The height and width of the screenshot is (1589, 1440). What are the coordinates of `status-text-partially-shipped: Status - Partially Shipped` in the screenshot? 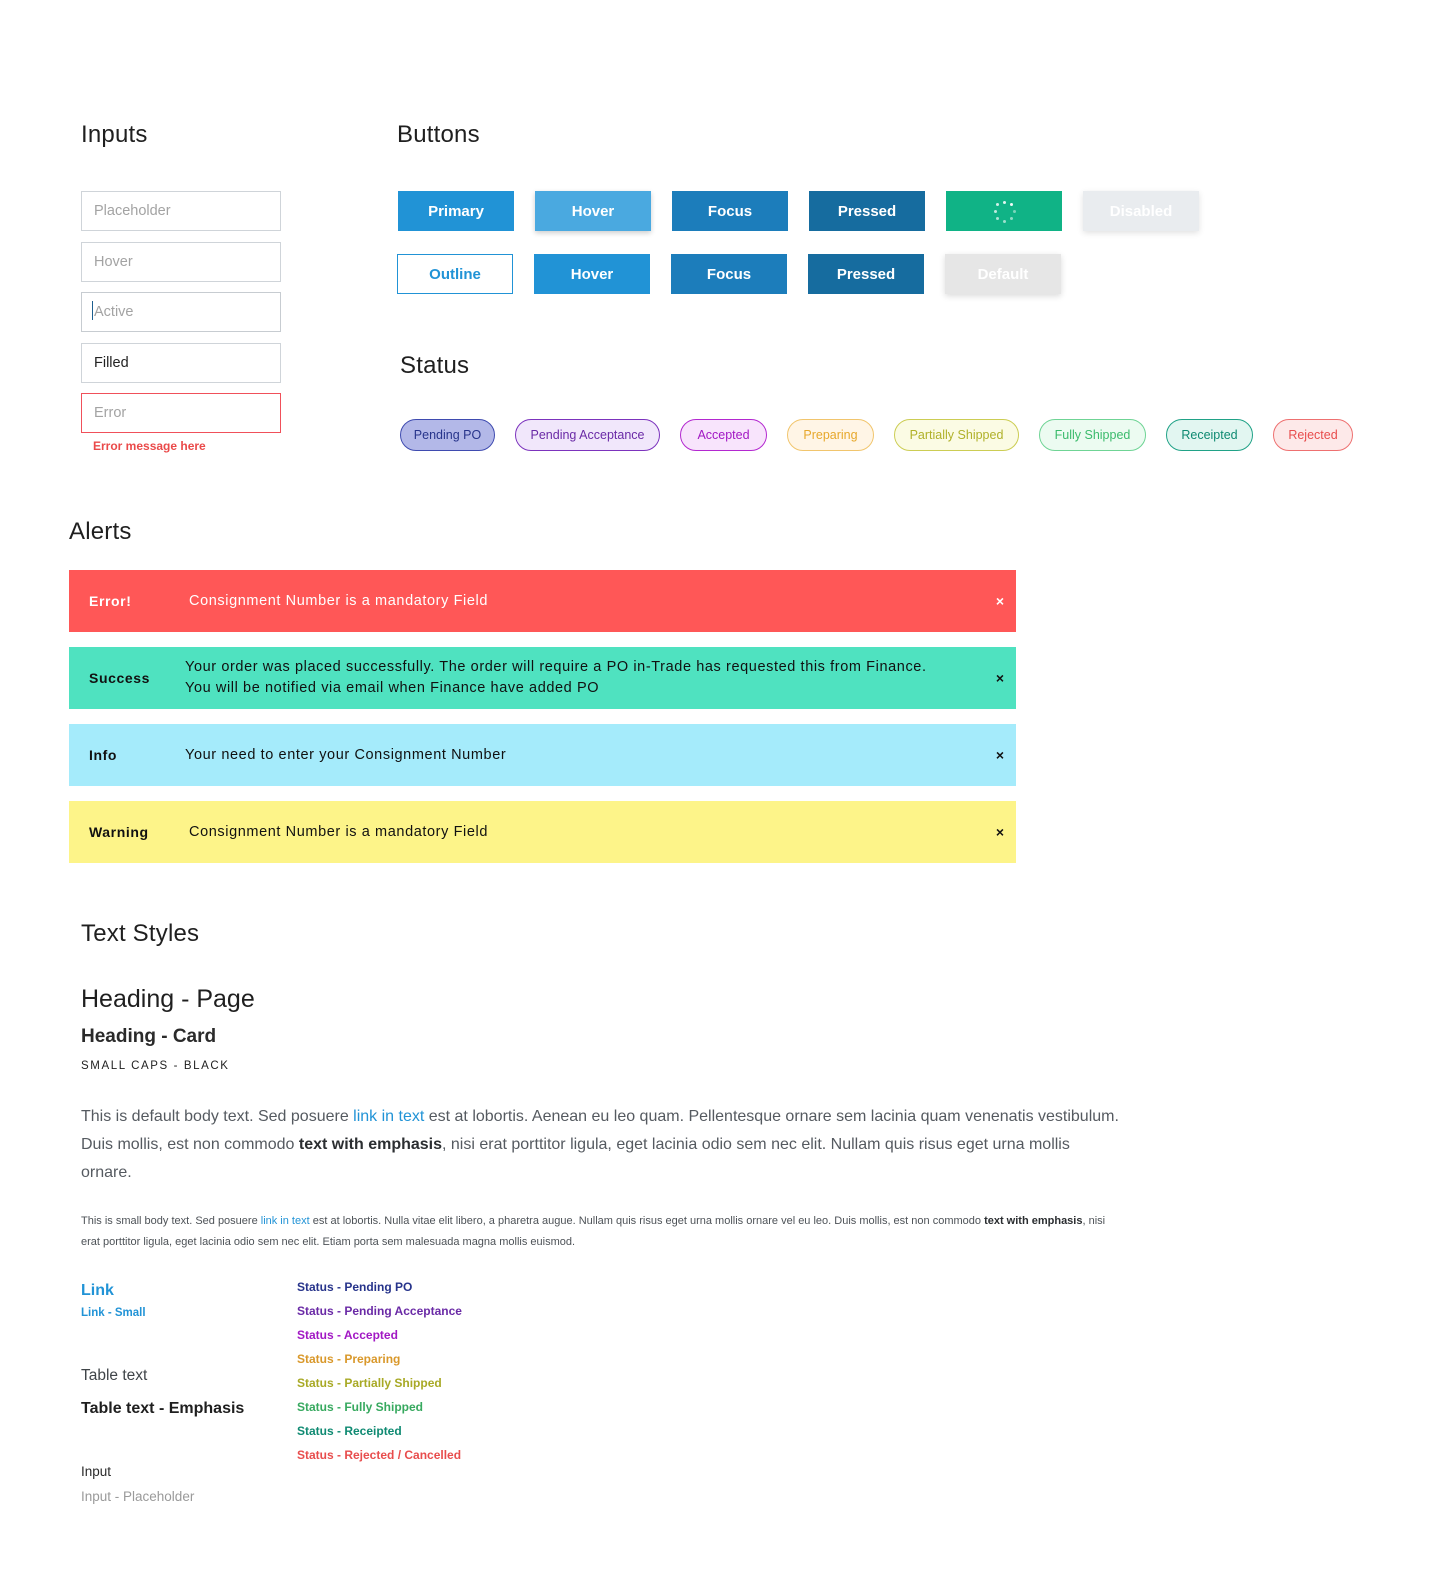 It's located at (369, 1383).